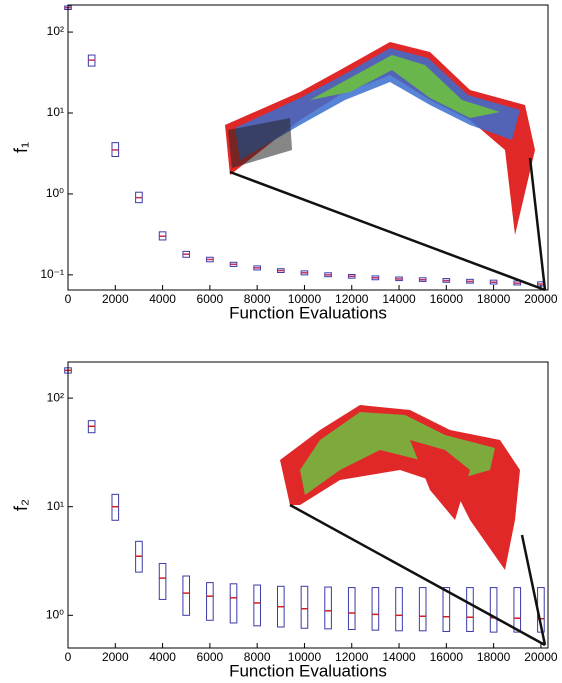 The width and height of the screenshot is (562, 683). What do you see at coordinates (52, 274) in the screenshot?
I see `y-tick-label: 10⁻¹` at bounding box center [52, 274].